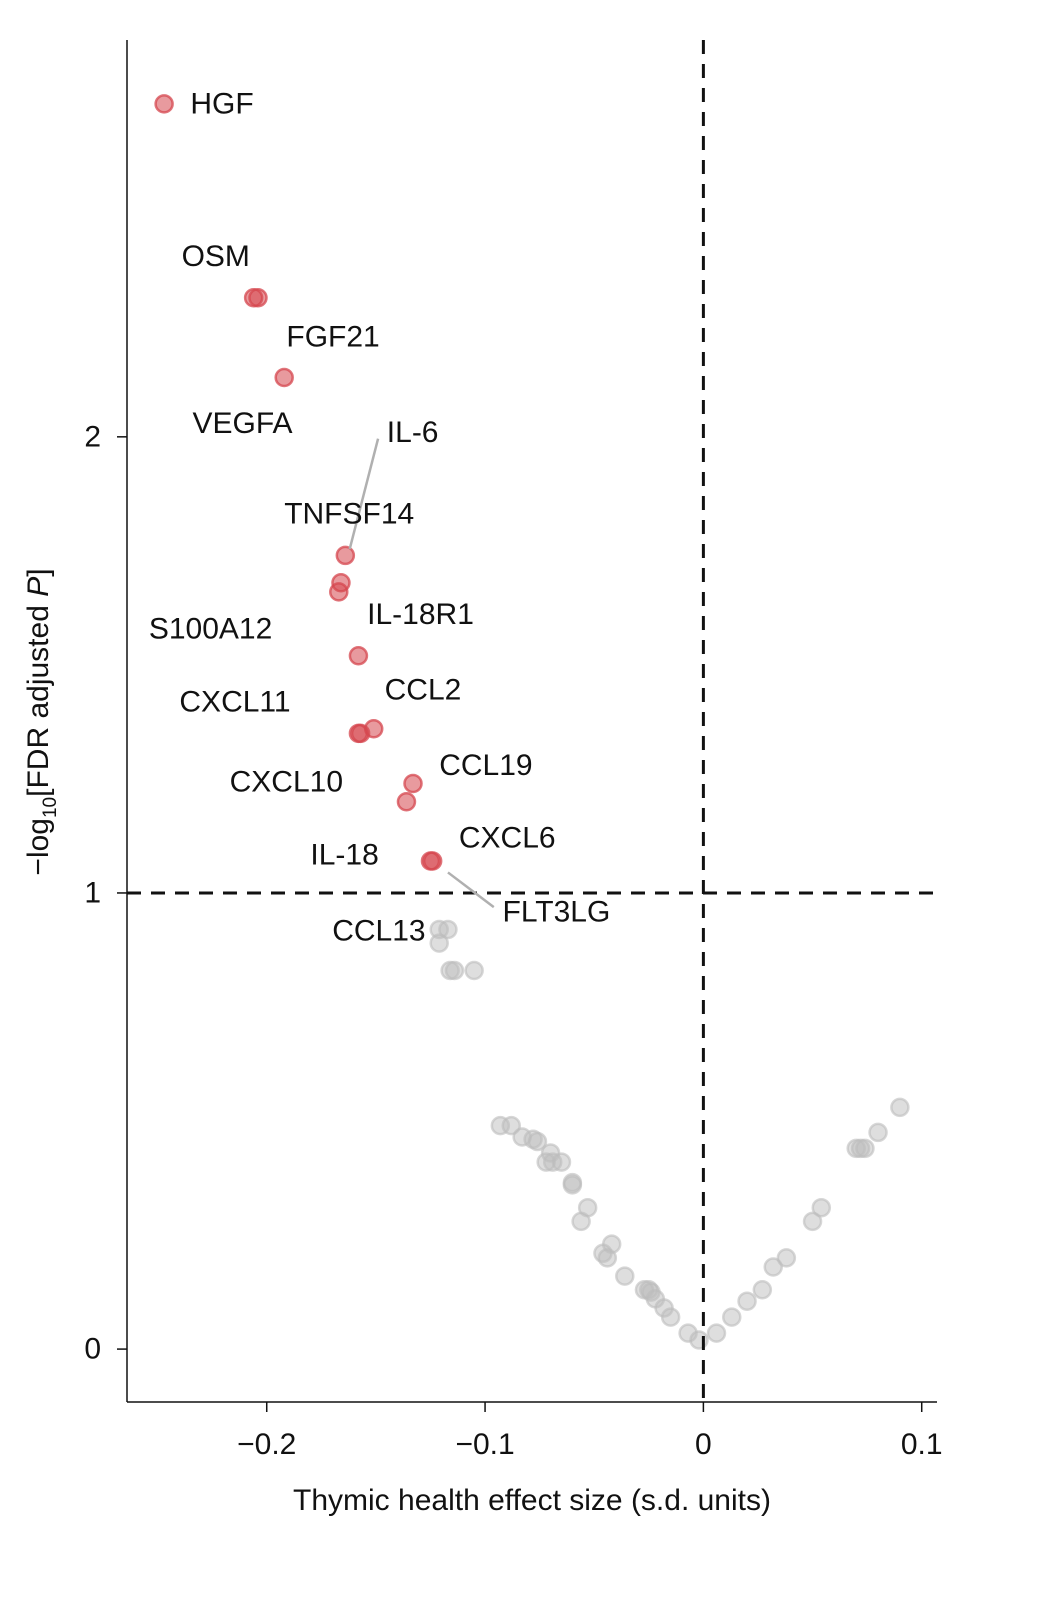 This screenshot has height=1597, width=1047. What do you see at coordinates (38, 697) in the screenshot?
I see `y-title-middle: [FDR adjusted` at bounding box center [38, 697].